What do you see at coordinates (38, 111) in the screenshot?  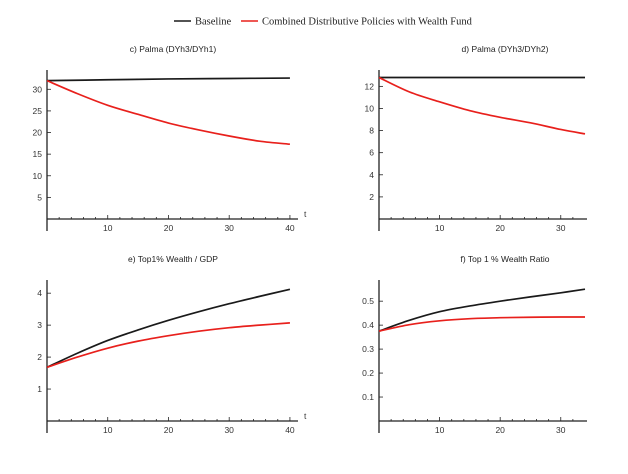 I see `y-tick-label: 25` at bounding box center [38, 111].